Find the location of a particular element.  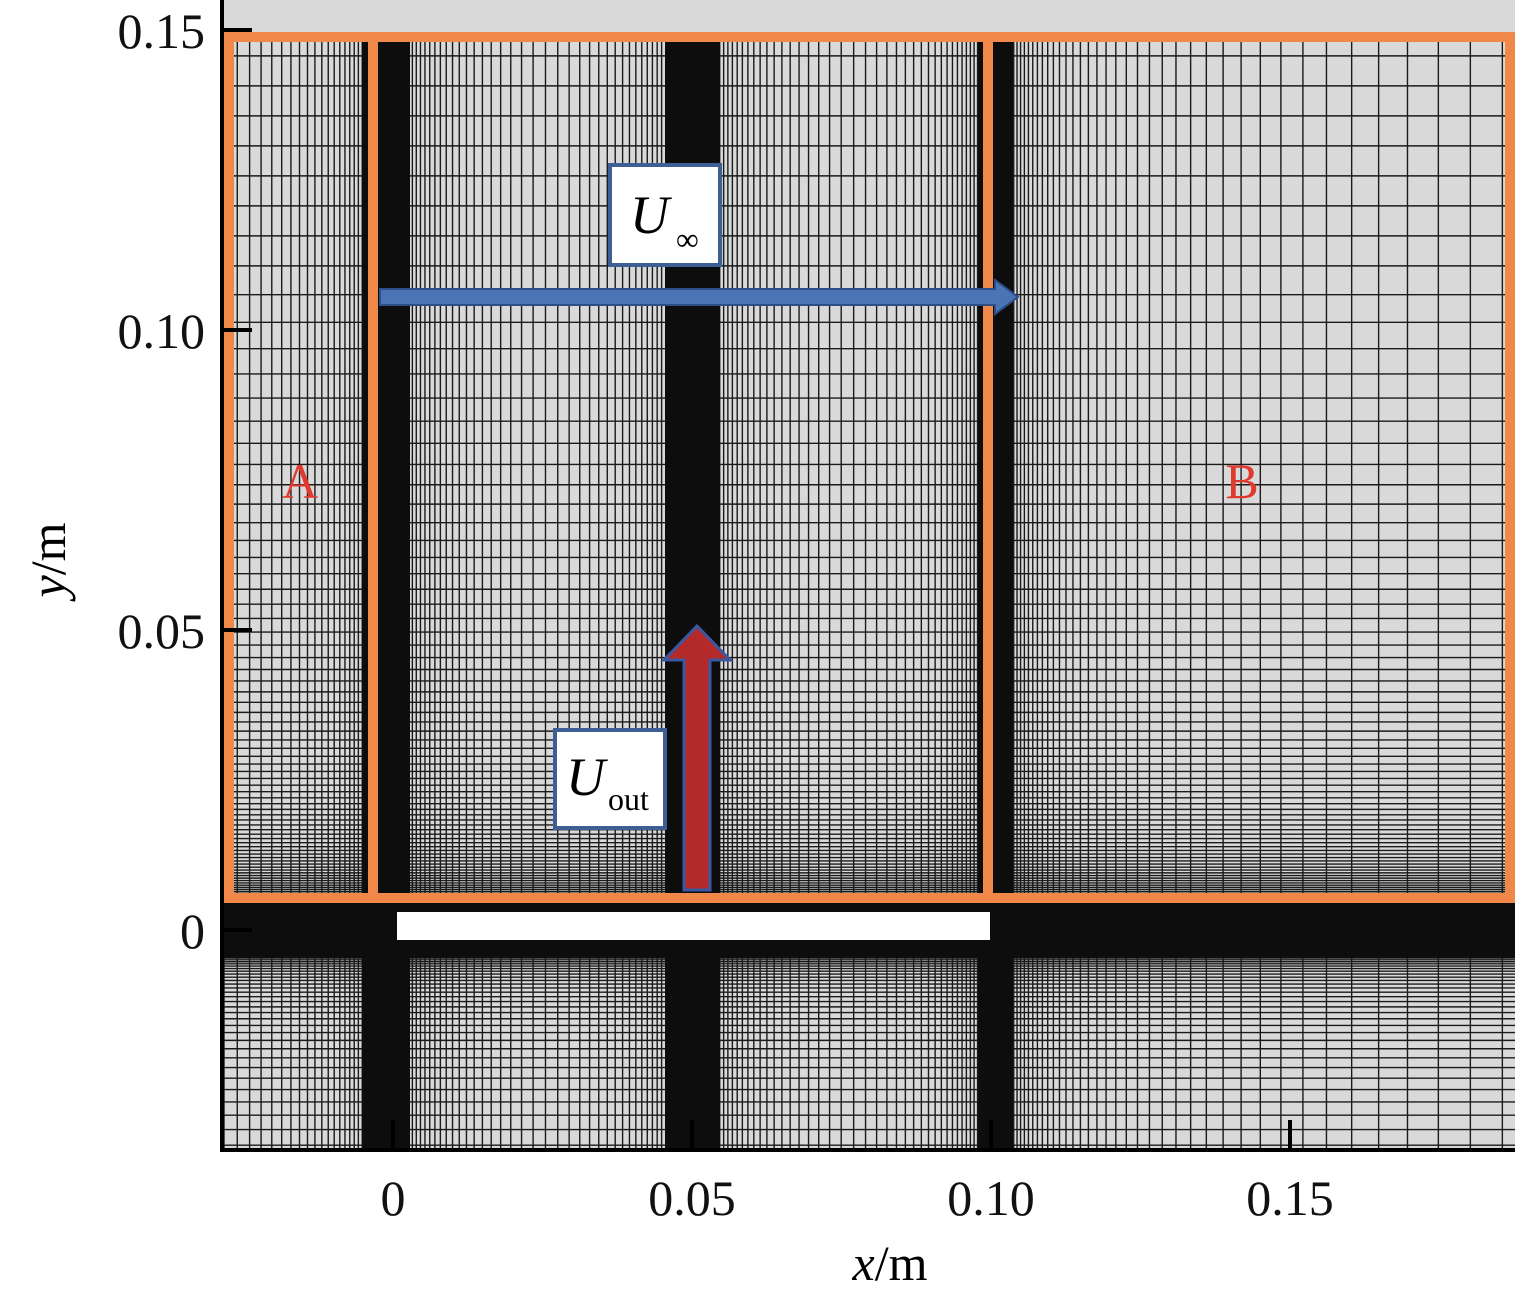

outflow-arrow: U out is located at coordinates (643, 757).